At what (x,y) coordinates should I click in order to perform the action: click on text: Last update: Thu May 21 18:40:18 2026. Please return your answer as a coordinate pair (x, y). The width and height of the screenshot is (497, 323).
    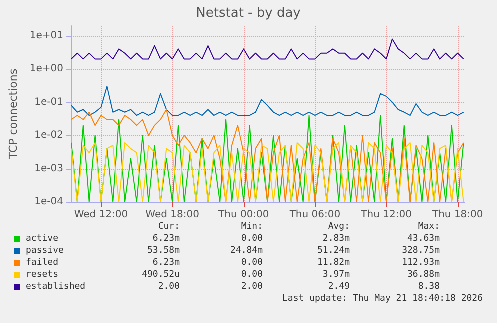
    Looking at the image, I should click on (382, 299).